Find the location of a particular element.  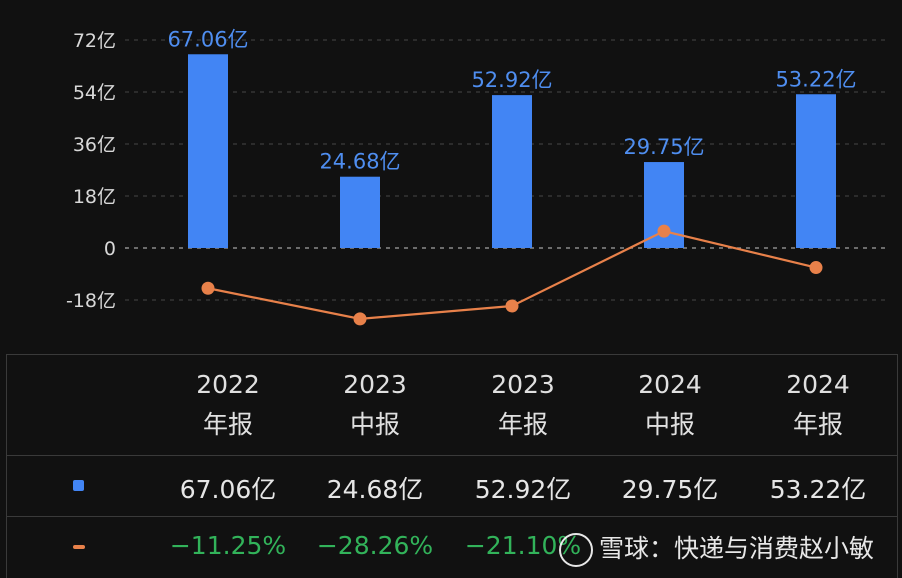

value-cell: 53.22亿 is located at coordinates (818, 489).